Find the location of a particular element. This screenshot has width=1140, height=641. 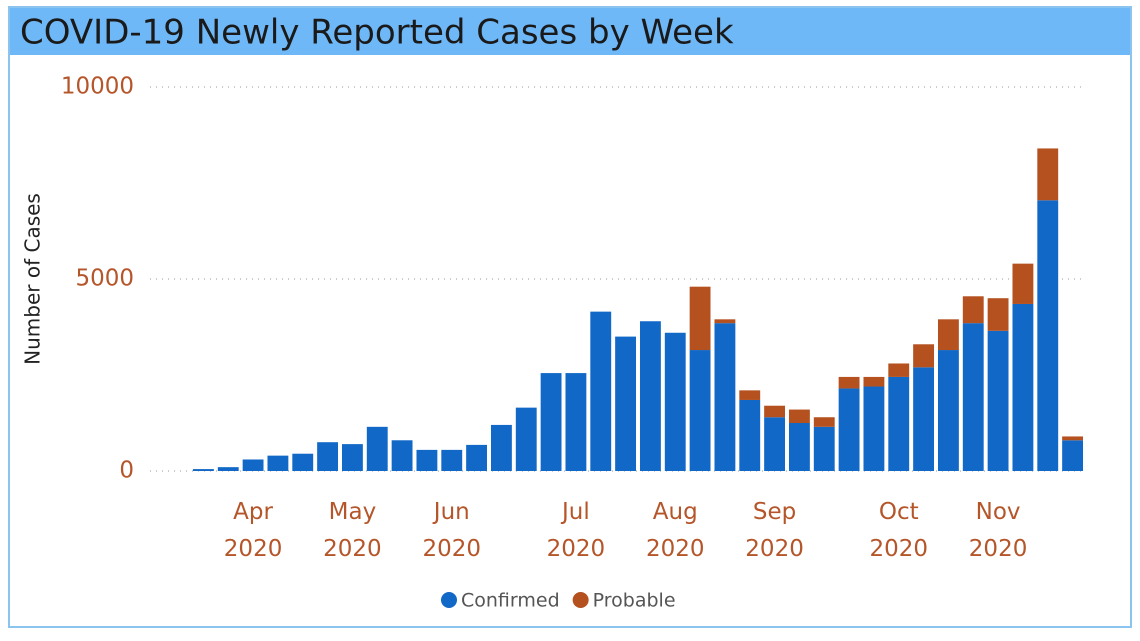

x-tick-label: May 2020 is located at coordinates (352, 530).